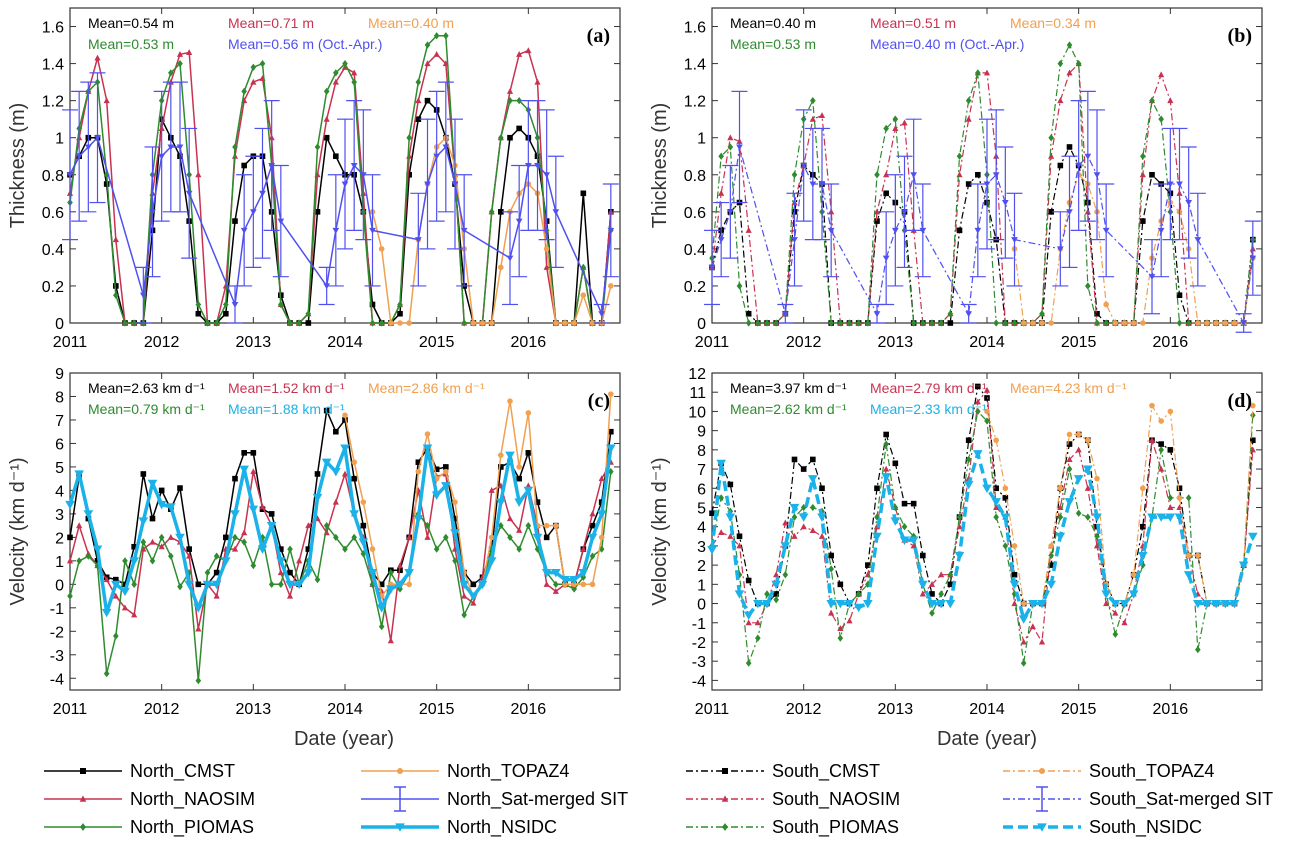 The image size is (1298, 842). Describe the element at coordinates (254, 709) in the screenshot. I see `x-tick-label: 2013` at that location.